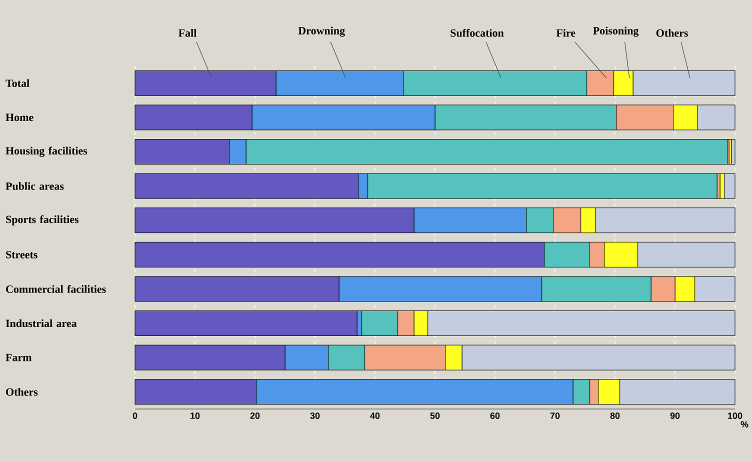 This screenshot has width=752, height=462. I want to click on text: Poisoning, so click(616, 31).